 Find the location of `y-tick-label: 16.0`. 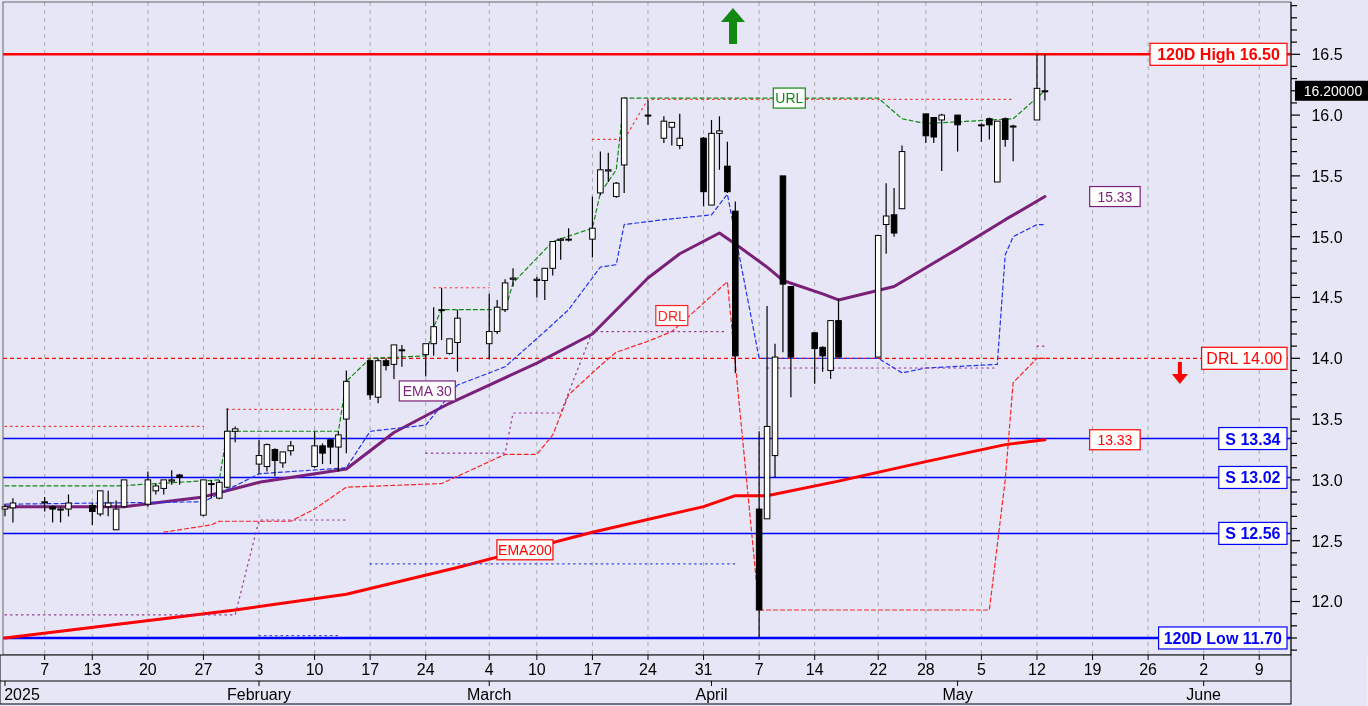

y-tick-label: 16.0 is located at coordinates (1327, 116).